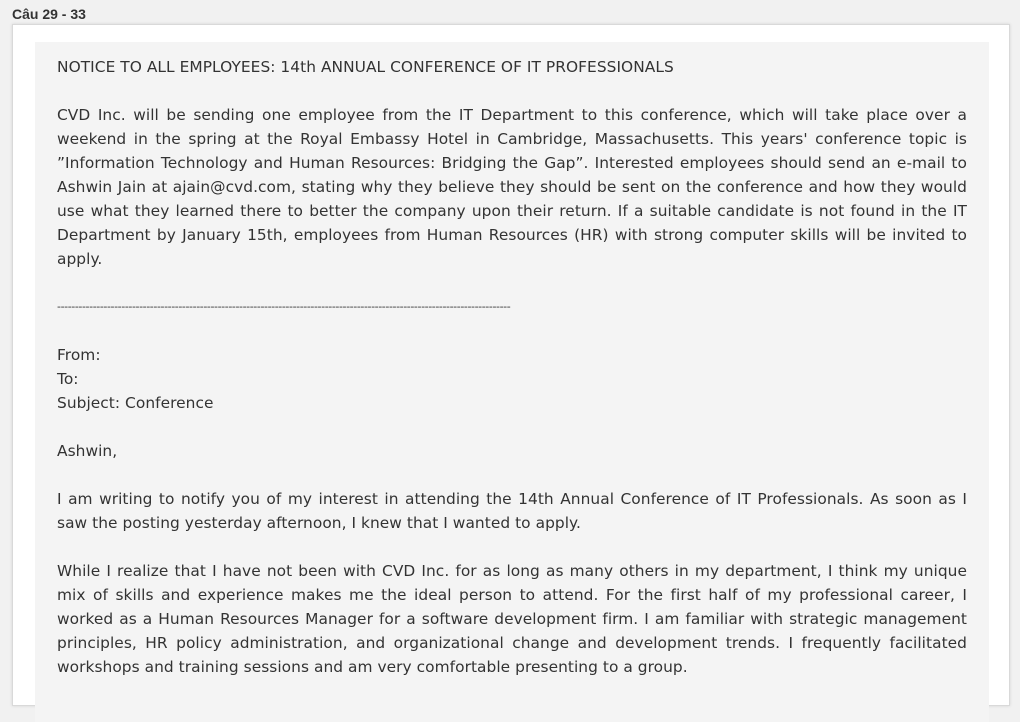 The image size is (1020, 722). What do you see at coordinates (512, 379) in the screenshot?
I see `email-header: From: To: Subject: Conference` at bounding box center [512, 379].